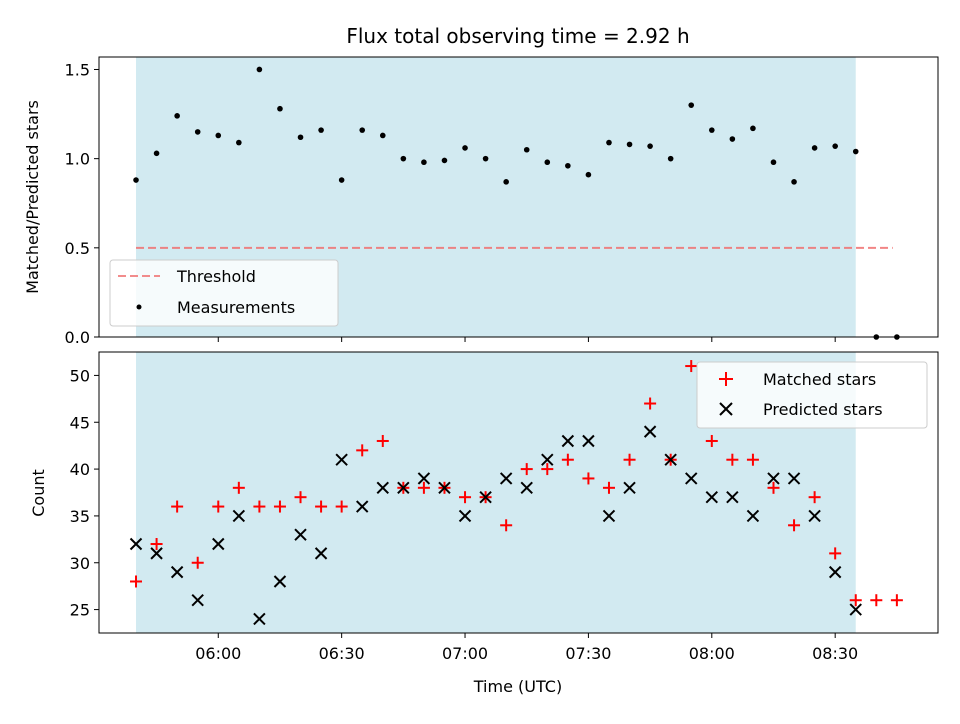 Image resolution: width=960 pixels, height=724 pixels. What do you see at coordinates (517, 686) in the screenshot?
I see `bottom-x-axis-label: Time (UTC)` at bounding box center [517, 686].